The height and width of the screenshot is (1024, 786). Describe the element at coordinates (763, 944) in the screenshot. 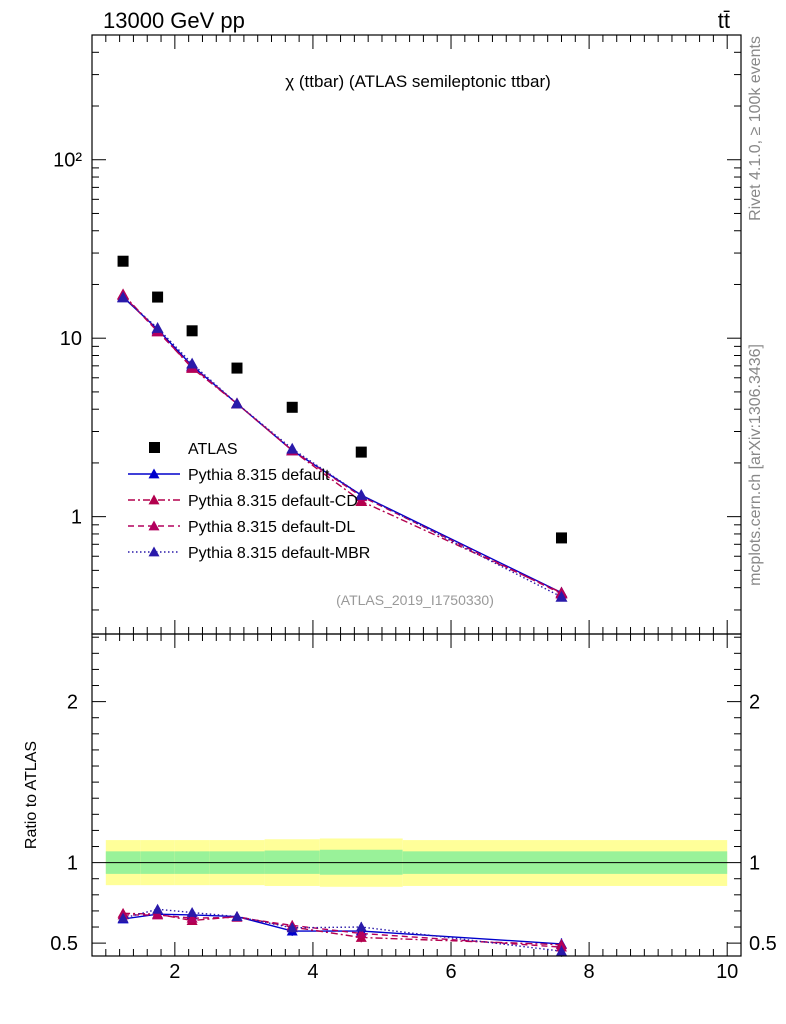

I see `ratio-y-tick-label-right: 0.5` at that location.